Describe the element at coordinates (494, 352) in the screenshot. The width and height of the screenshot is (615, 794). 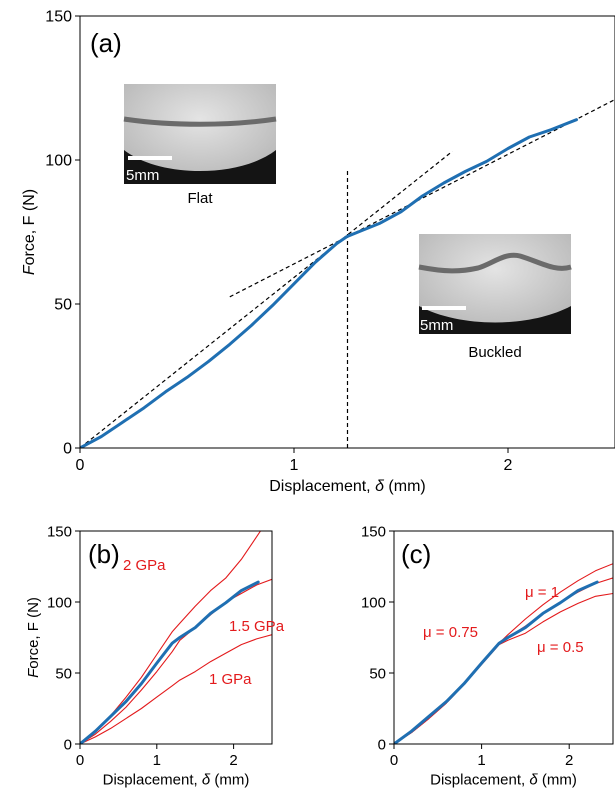
I see `inset-buckled-label: Buckled` at that location.